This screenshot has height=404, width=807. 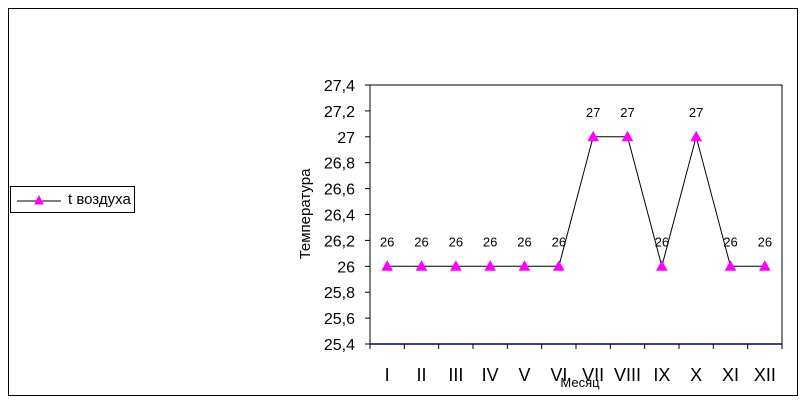 What do you see at coordinates (490, 375) in the screenshot?
I see `x-tick-label: IV` at bounding box center [490, 375].